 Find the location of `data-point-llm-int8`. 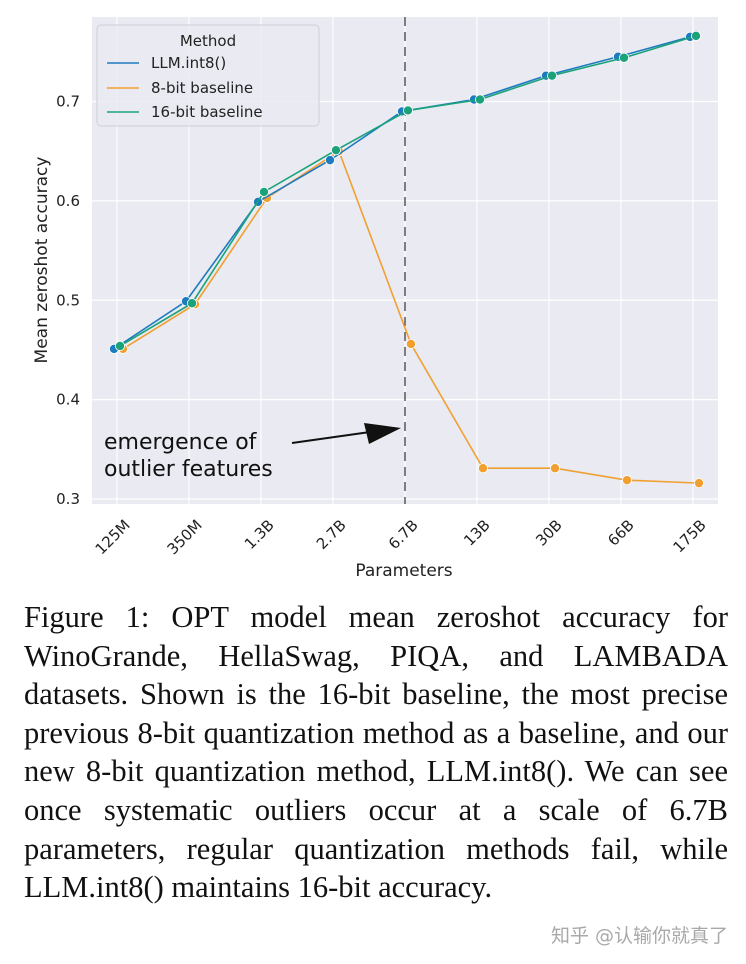

data-point-llm-int8 is located at coordinates (329, 160).